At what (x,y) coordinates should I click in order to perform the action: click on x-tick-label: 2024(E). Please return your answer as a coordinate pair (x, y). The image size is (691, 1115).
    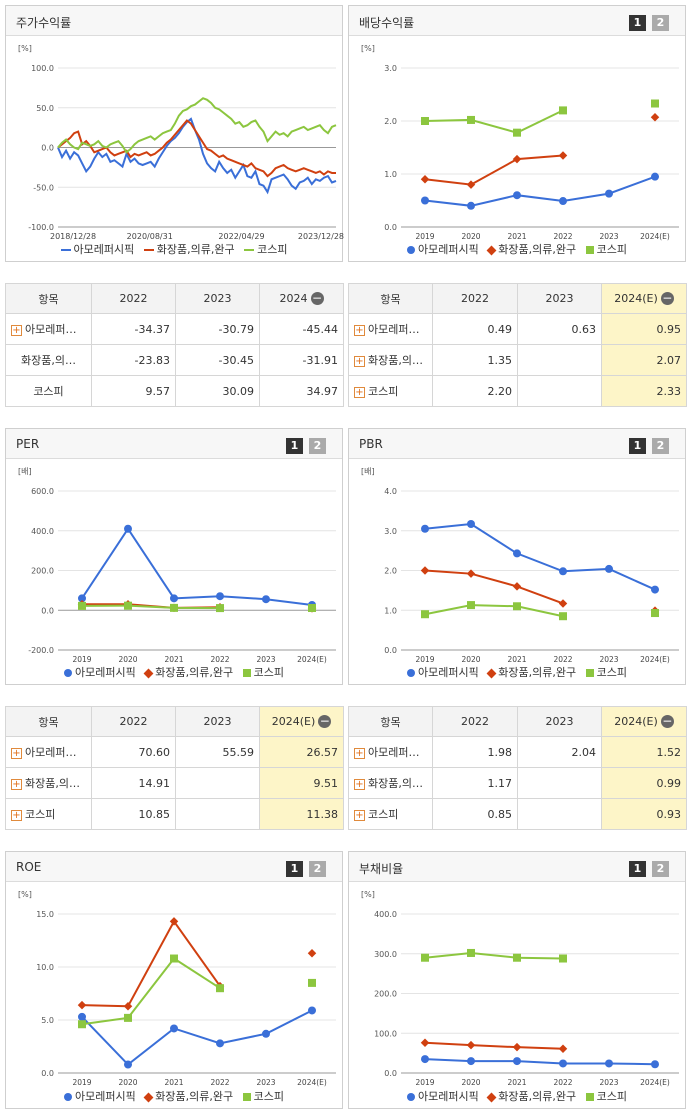
    Looking at the image, I should click on (655, 1082).